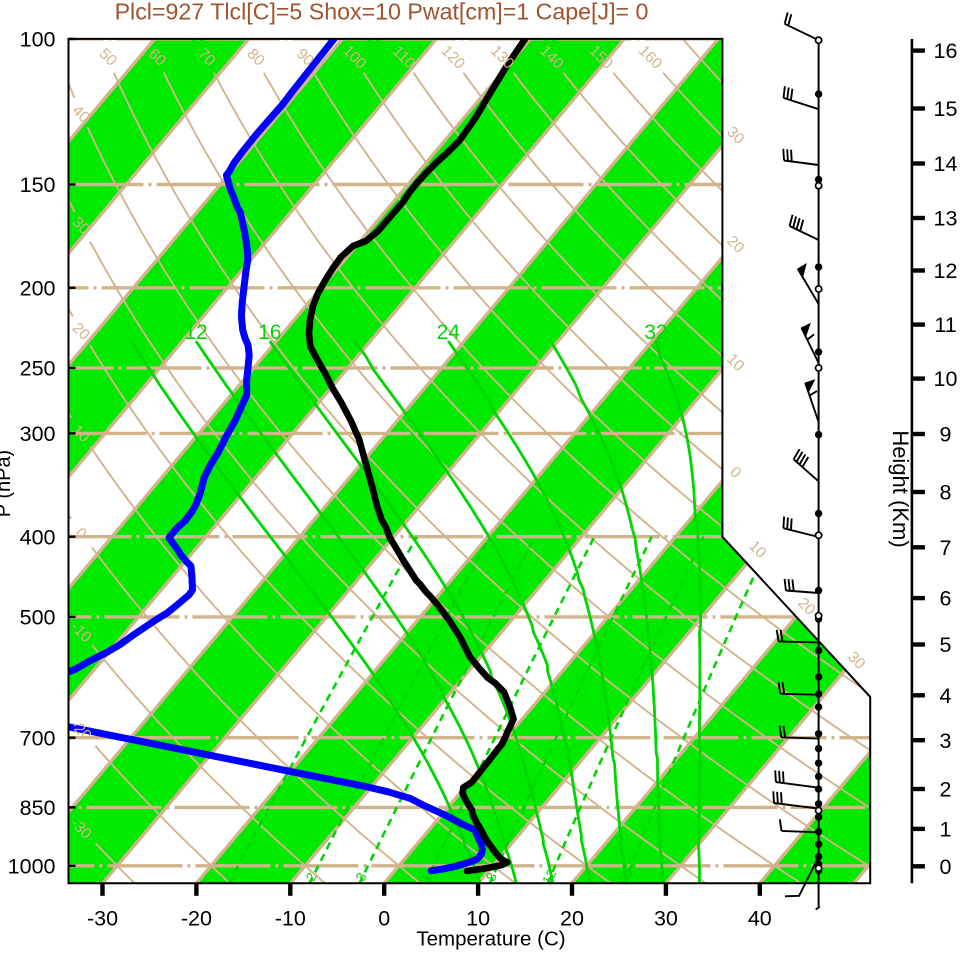 The height and width of the screenshot is (962, 961). What do you see at coordinates (946, 435) in the screenshot?
I see `svg-text: 9` at bounding box center [946, 435].